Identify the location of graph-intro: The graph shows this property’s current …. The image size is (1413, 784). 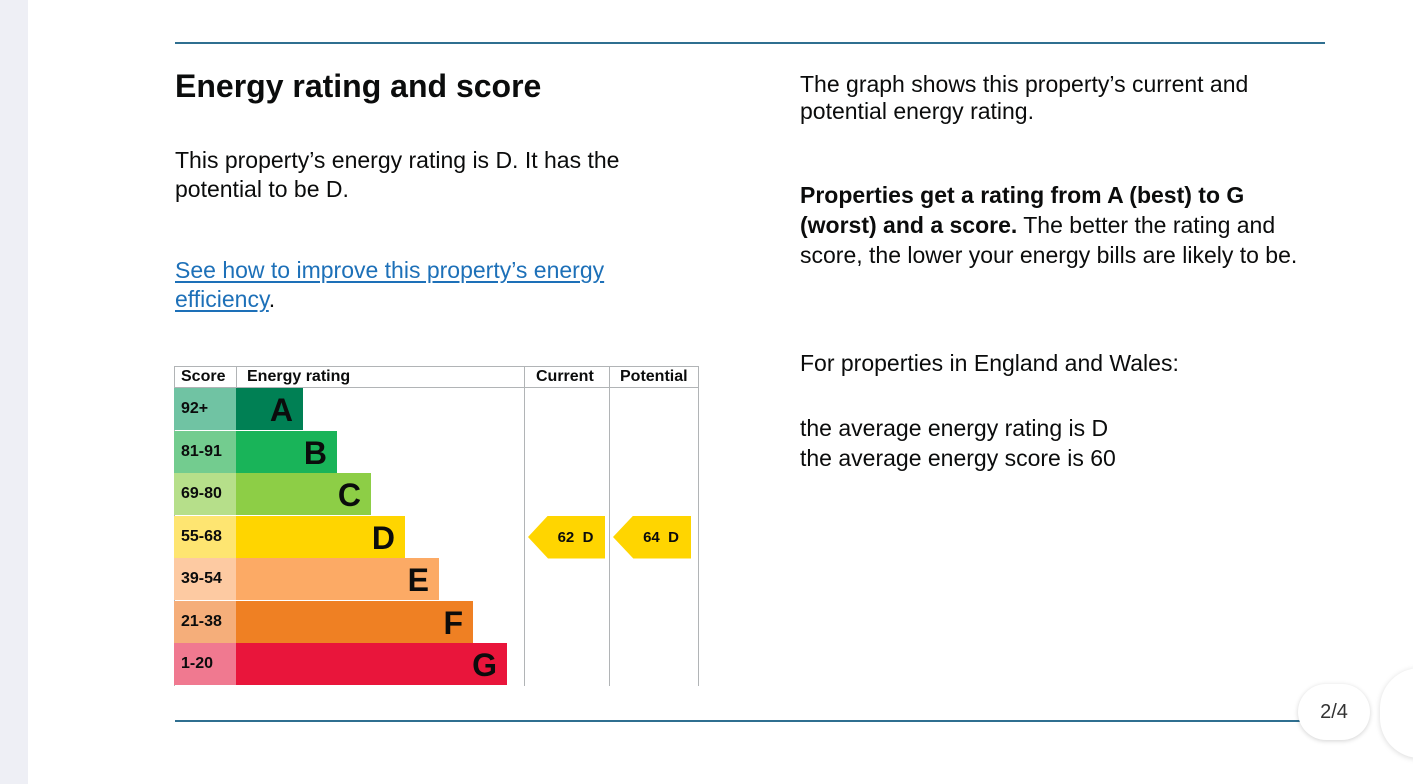
(1024, 97).